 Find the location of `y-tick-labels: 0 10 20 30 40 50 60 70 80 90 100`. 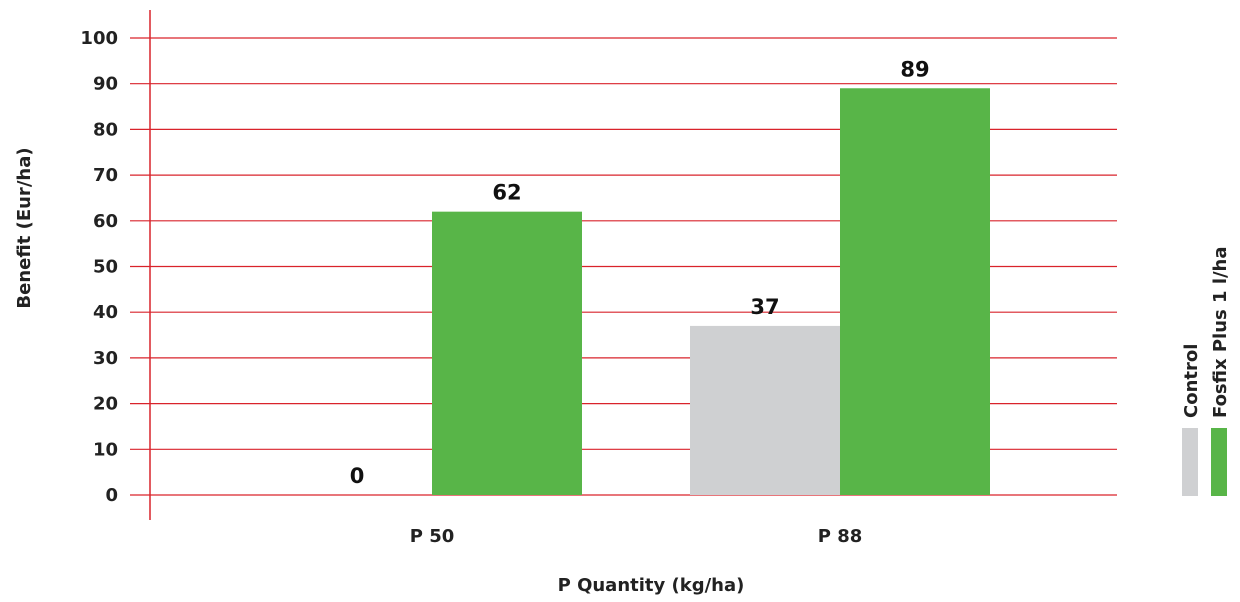

y-tick-labels: 0 10 20 30 40 50 60 70 80 90 100 is located at coordinates (99, 267).